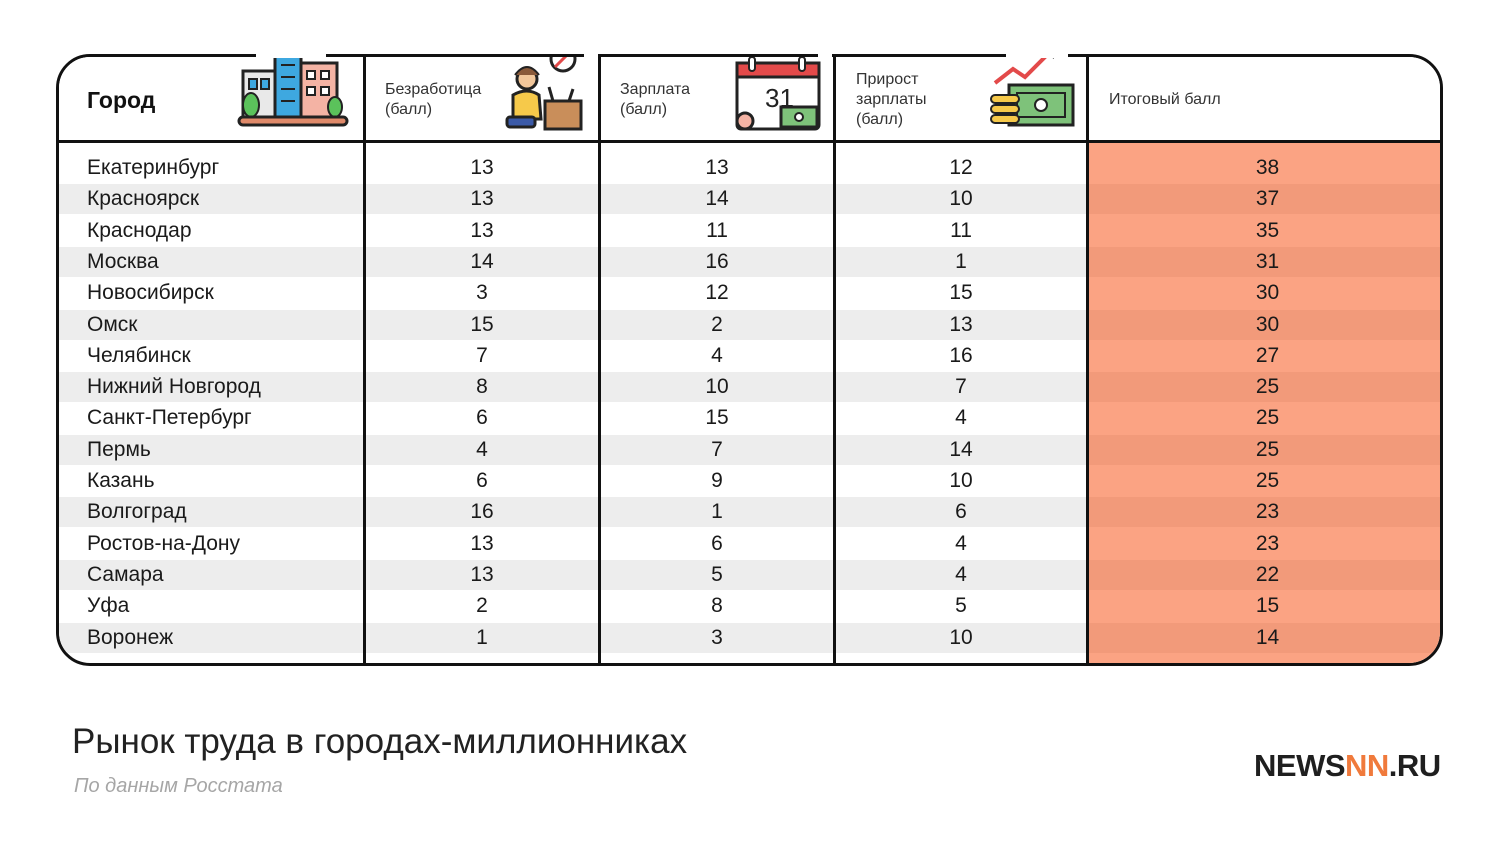 The height and width of the screenshot is (843, 1500). Describe the element at coordinates (717, 167) in the screenshot. I see `salary-score: 13` at that location.